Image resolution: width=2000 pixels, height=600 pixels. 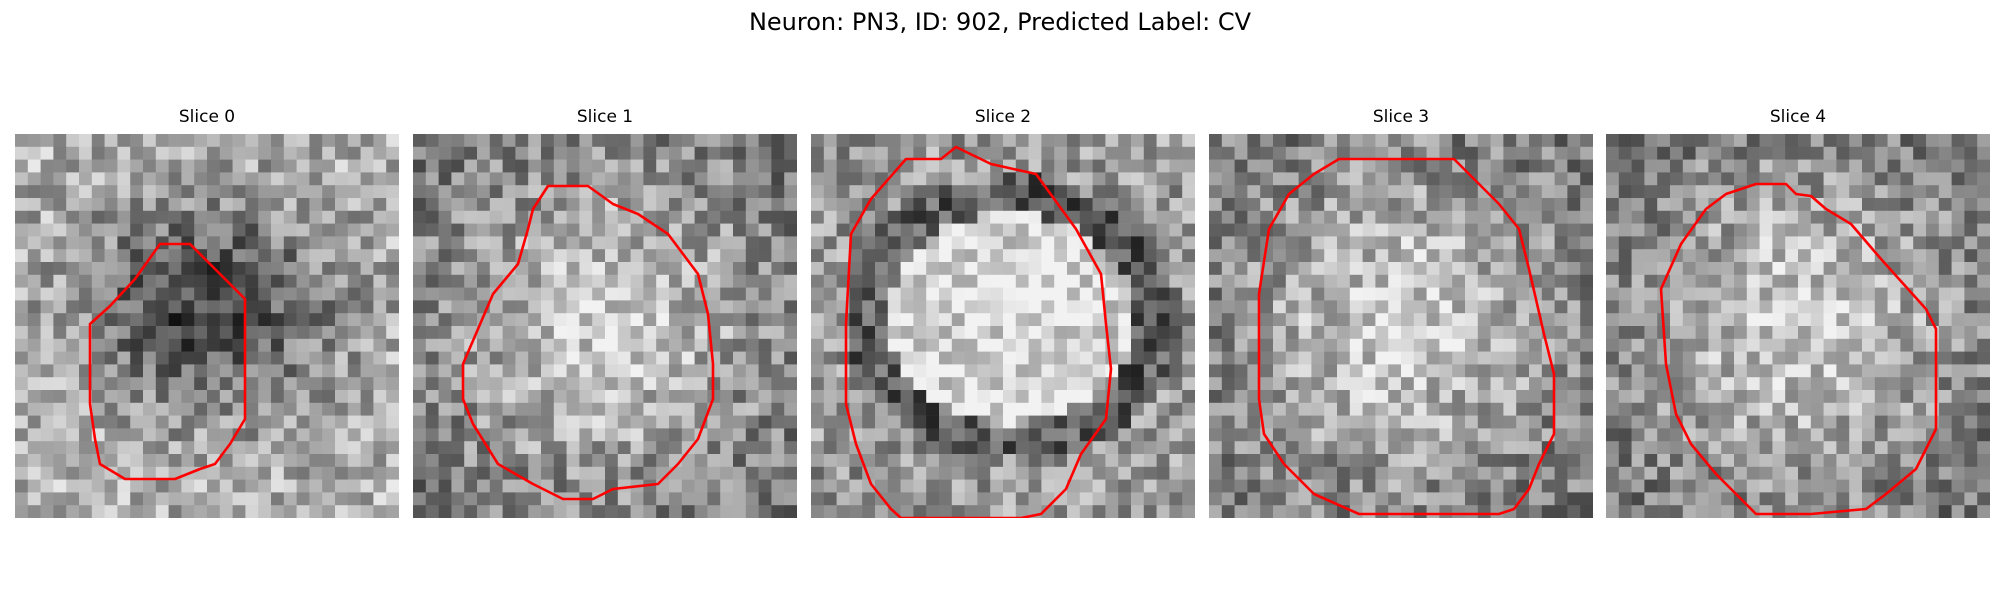 What do you see at coordinates (605, 117) in the screenshot?
I see `slice-title-1: Slice 1` at bounding box center [605, 117].